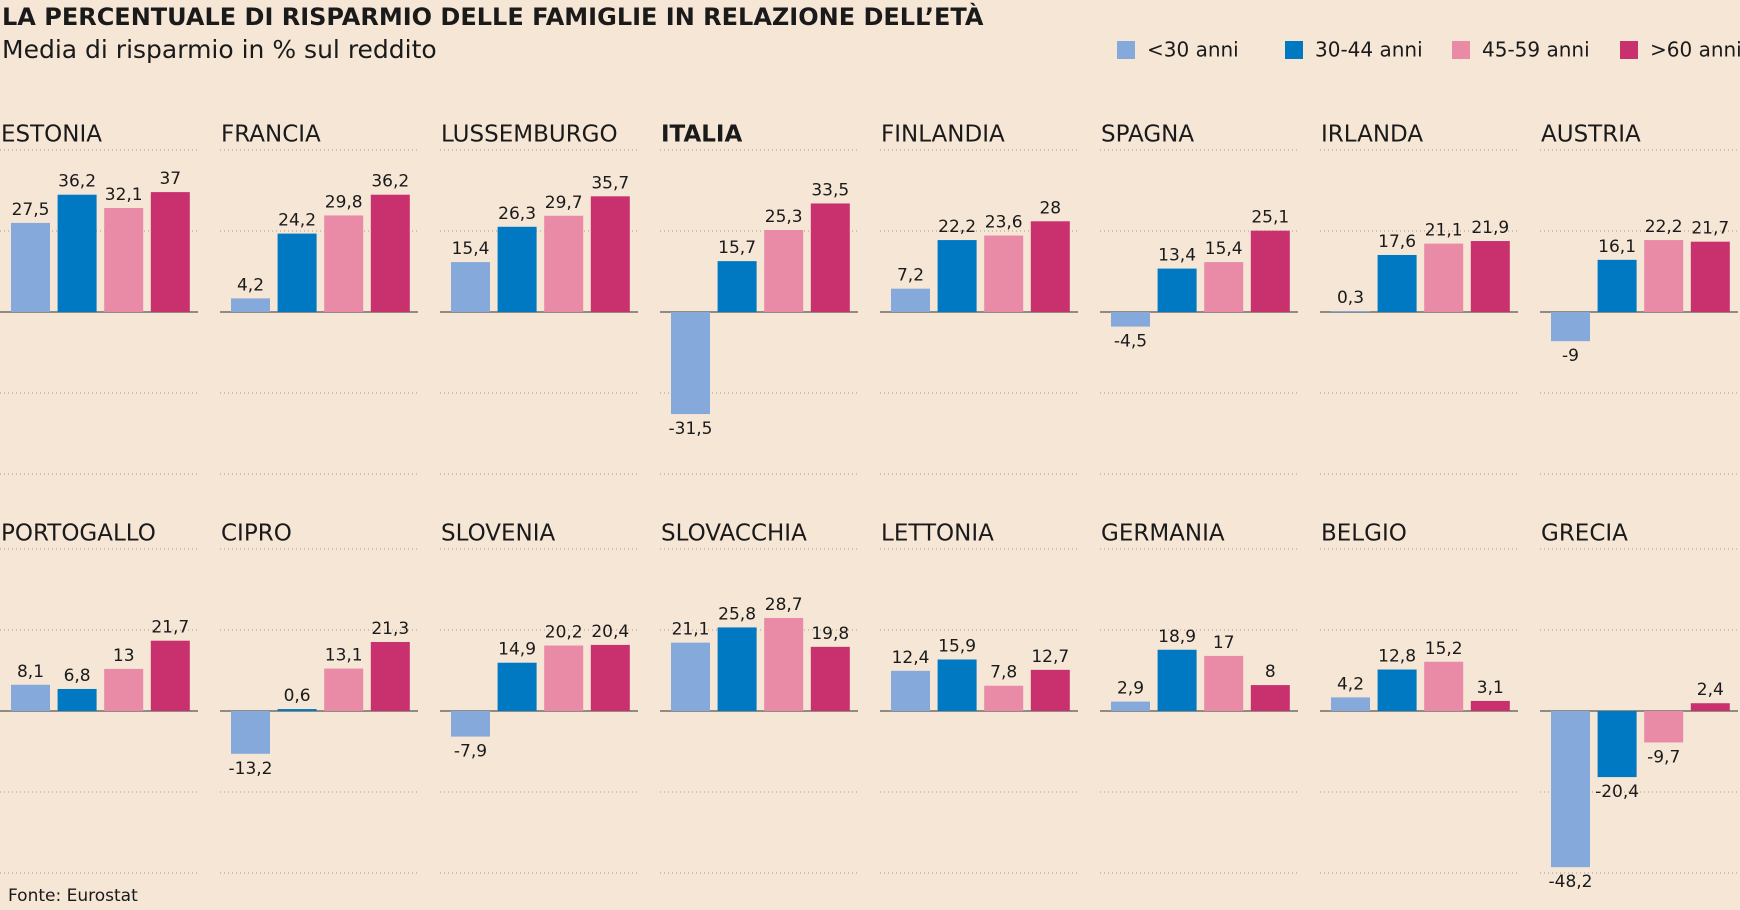  Describe the element at coordinates (1490, 228) in the screenshot. I see `value-label: 21,9` at that location.